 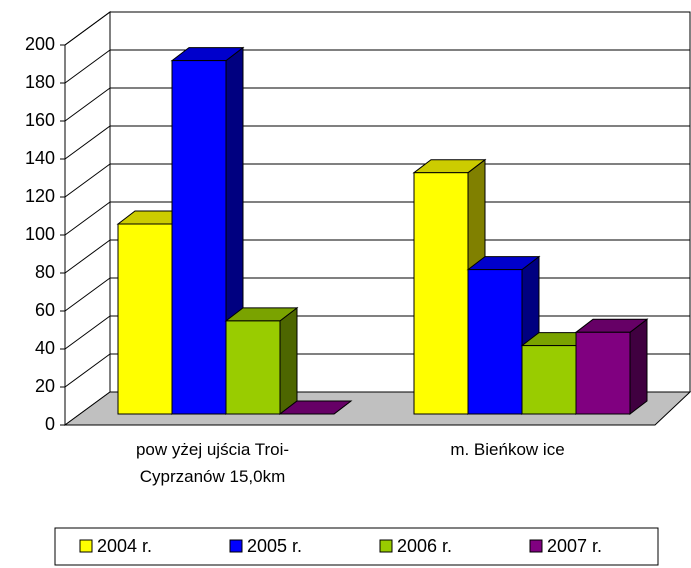 I want to click on y-tick-label: 180, so click(x=40, y=82).